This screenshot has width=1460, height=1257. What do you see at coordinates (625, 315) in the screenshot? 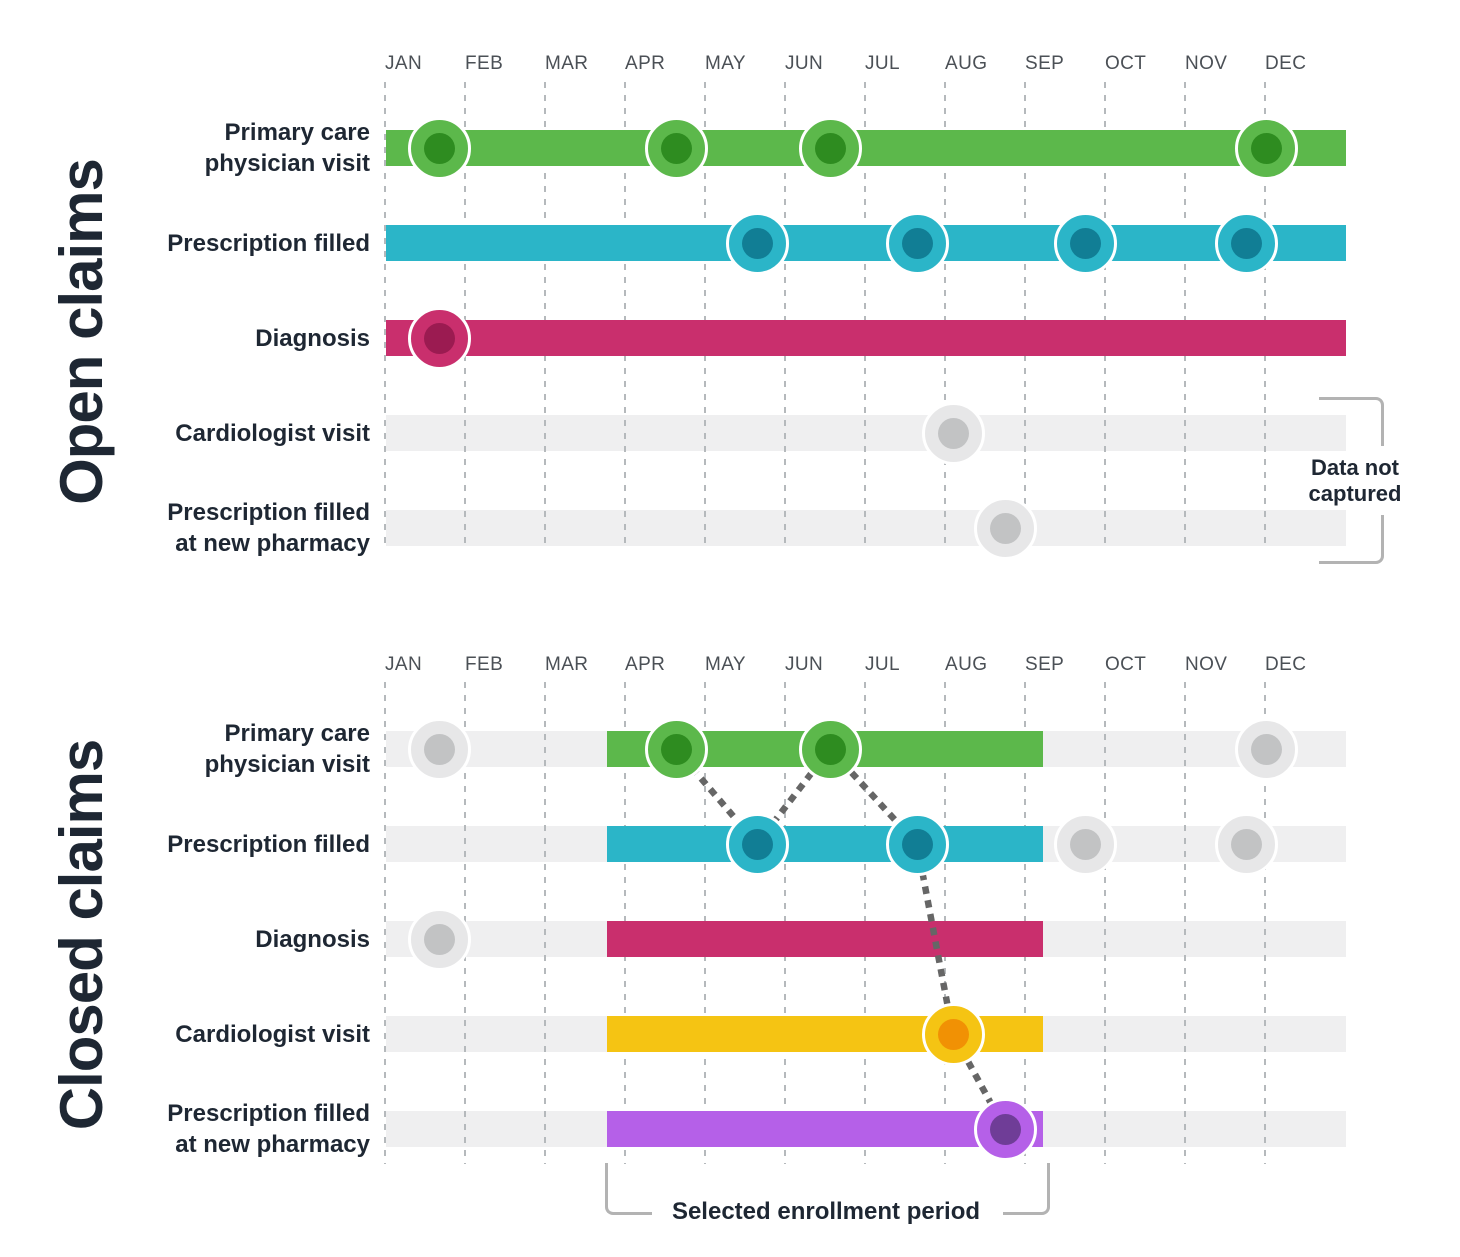
I see `gridline-apr-open` at bounding box center [625, 315].